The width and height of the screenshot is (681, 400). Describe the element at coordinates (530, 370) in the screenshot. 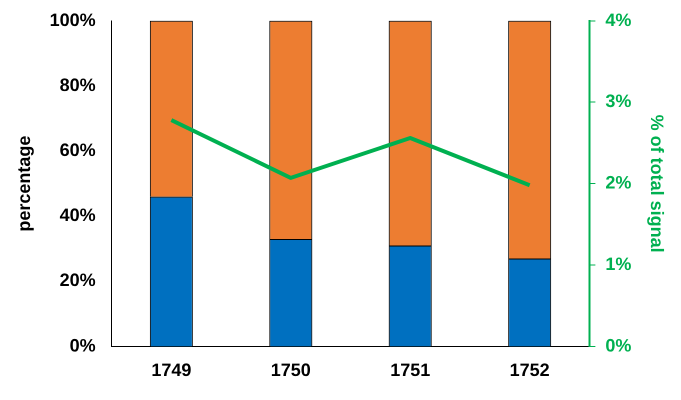

I see `x-tick-label: 1752` at that location.